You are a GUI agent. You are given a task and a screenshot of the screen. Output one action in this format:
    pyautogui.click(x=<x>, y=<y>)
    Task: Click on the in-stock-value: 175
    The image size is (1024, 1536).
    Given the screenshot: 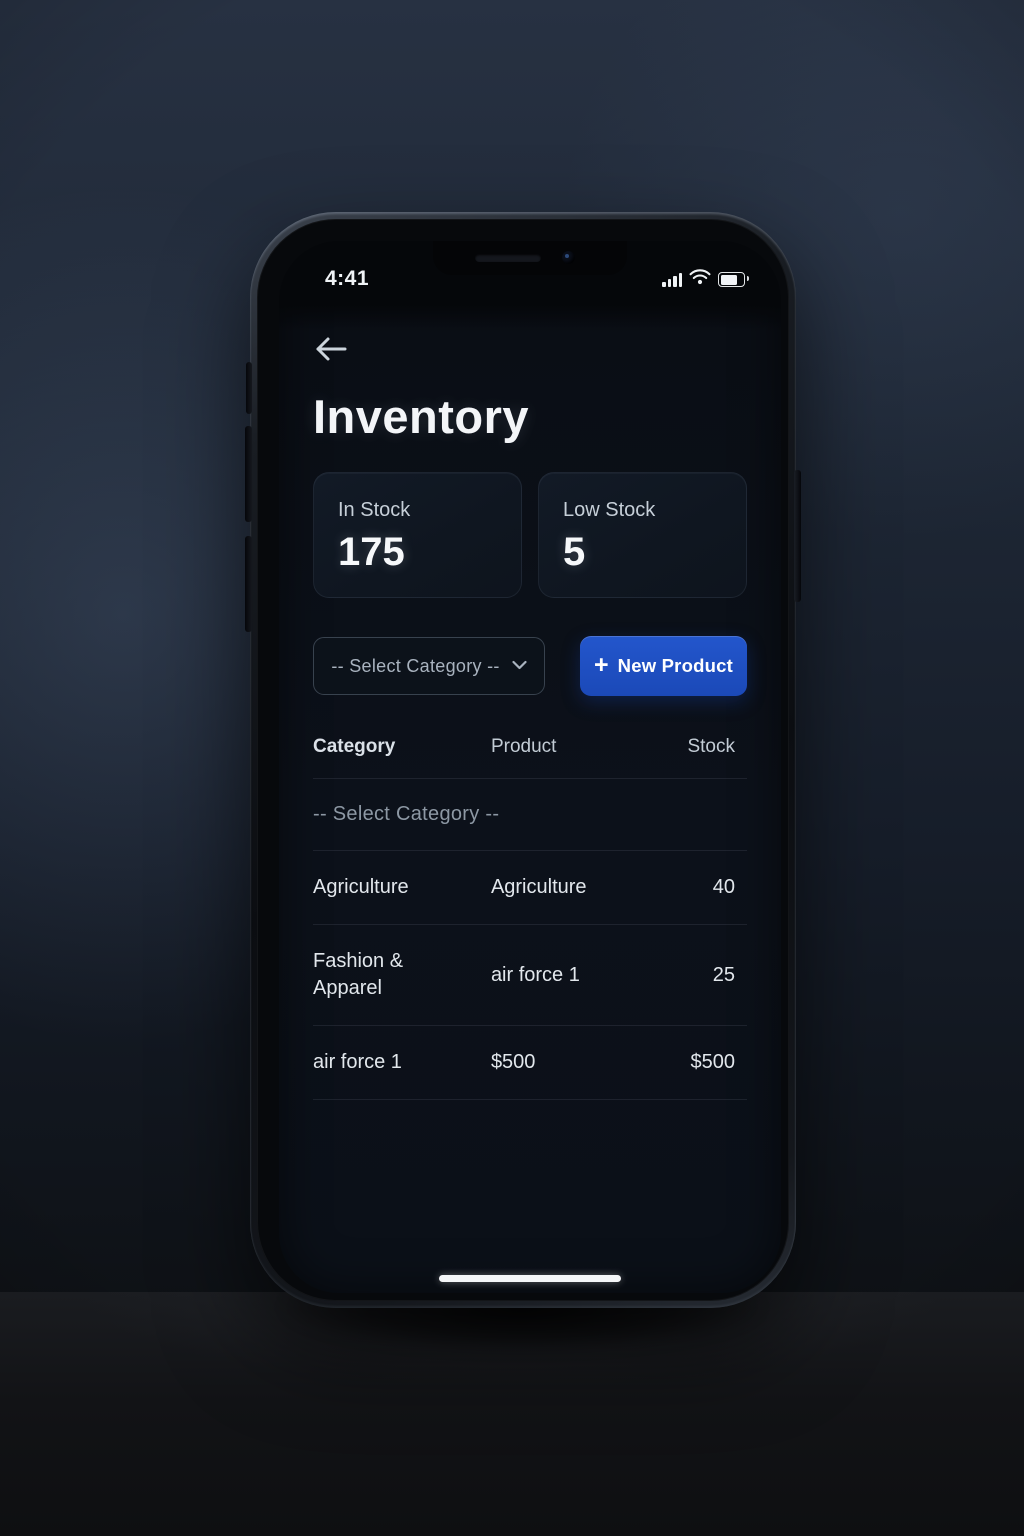 What is the action you would take?
    pyautogui.click(x=371, y=552)
    